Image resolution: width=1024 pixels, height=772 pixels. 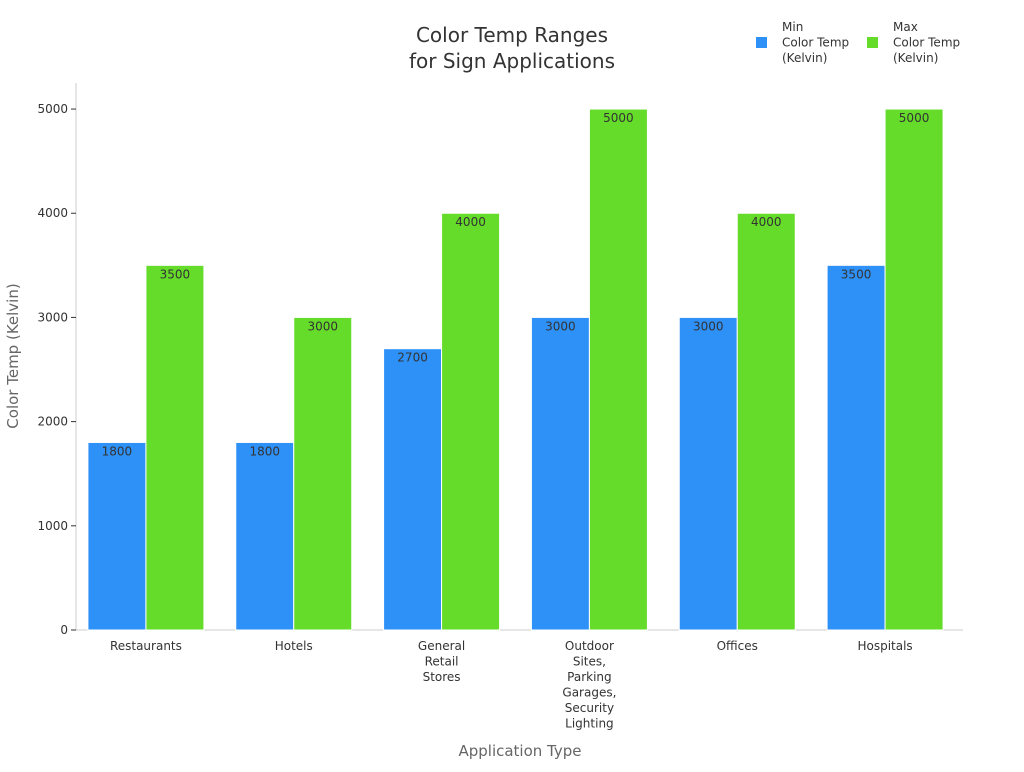 What do you see at coordinates (442, 677) in the screenshot?
I see `x-category-label-line: Stores` at bounding box center [442, 677].